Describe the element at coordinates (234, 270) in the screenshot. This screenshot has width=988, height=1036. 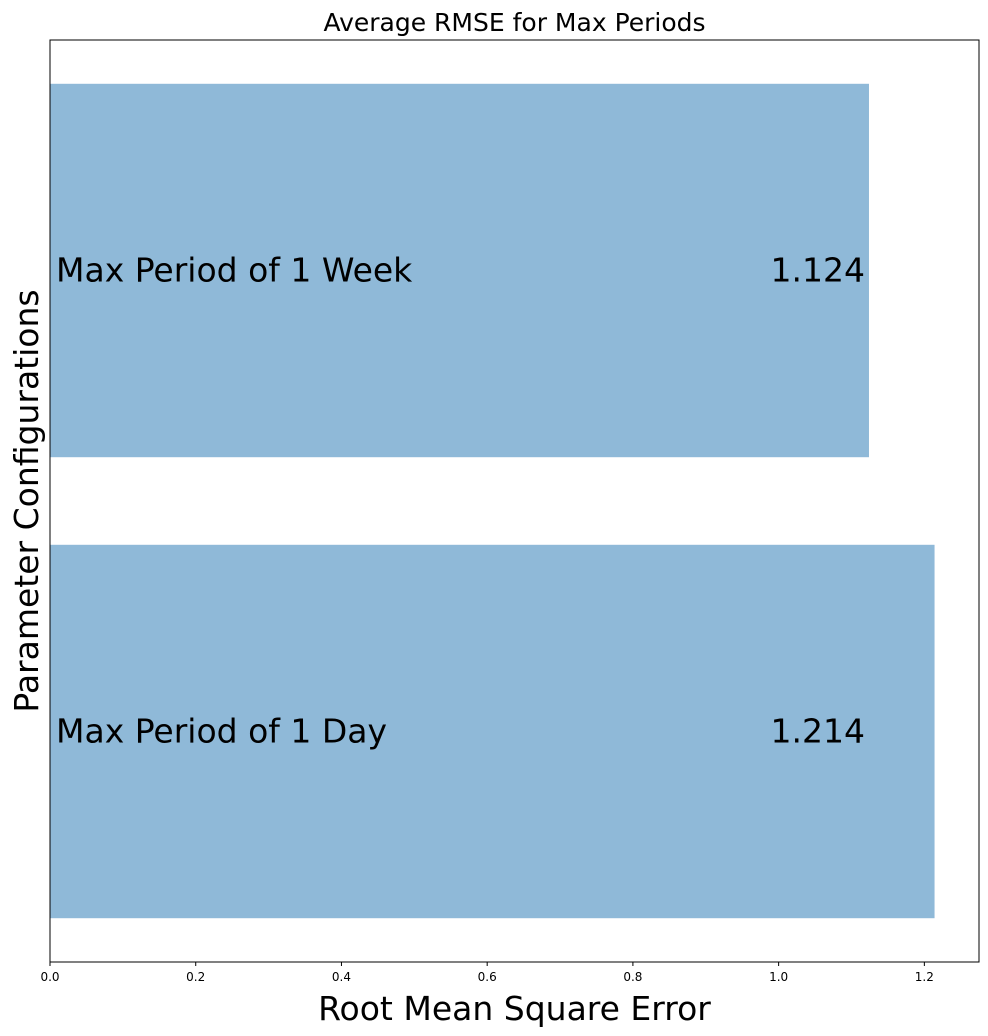
I see `bar-category-label: Max Period of 1 Week` at that location.